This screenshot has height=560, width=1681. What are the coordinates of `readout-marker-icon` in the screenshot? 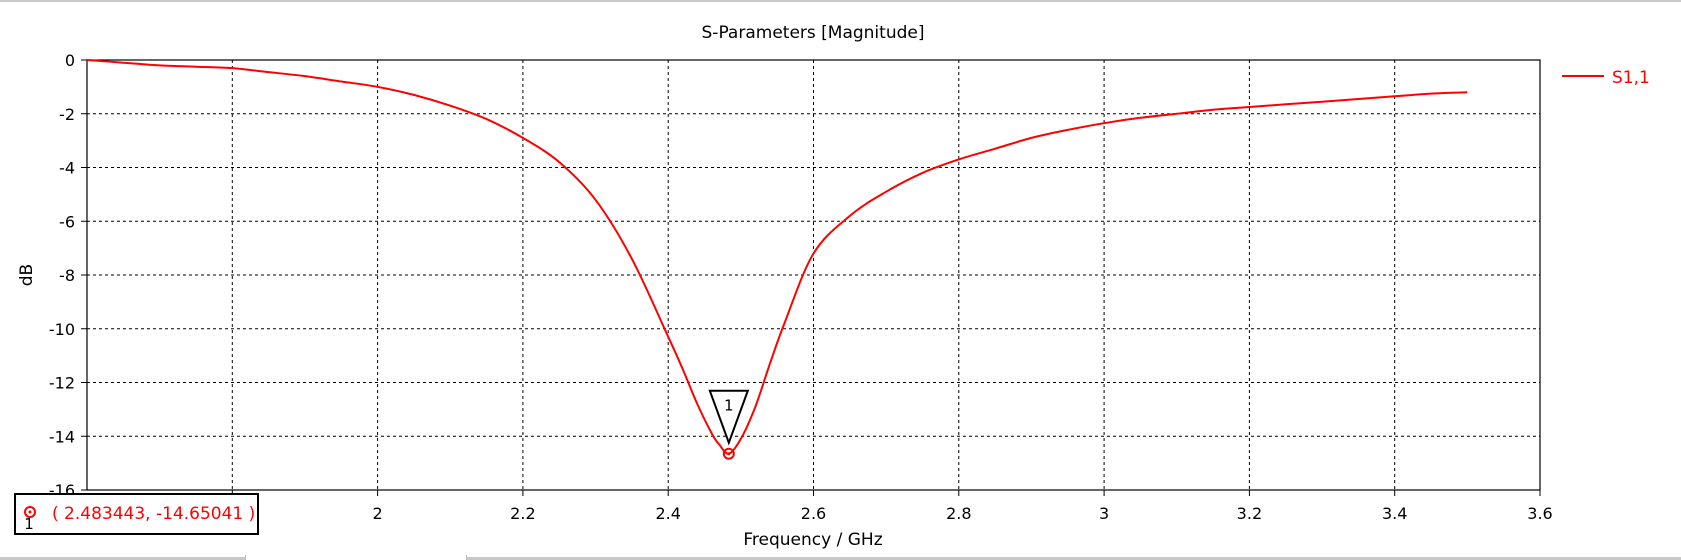 It's located at (30, 512).